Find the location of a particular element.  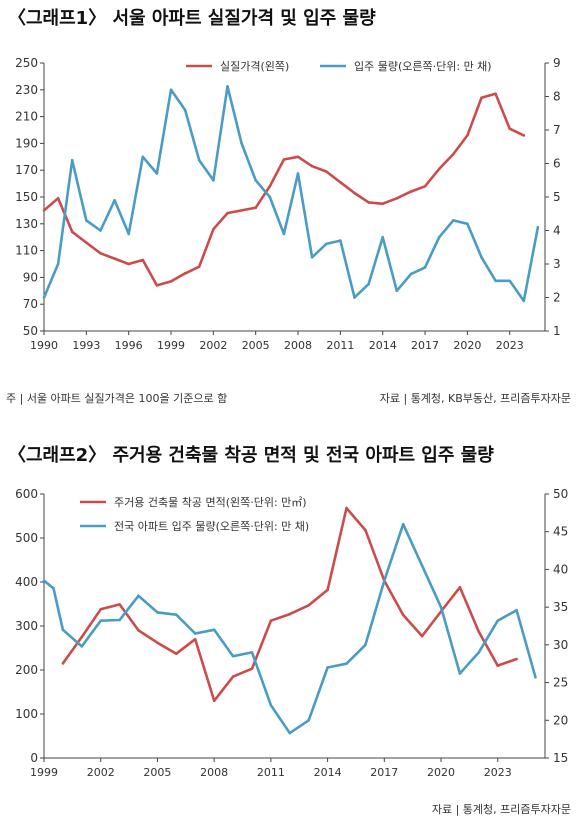

chart1-legend-label-2: 입주 물량(오른쪽·단위: 만 채) is located at coordinates (423, 66).